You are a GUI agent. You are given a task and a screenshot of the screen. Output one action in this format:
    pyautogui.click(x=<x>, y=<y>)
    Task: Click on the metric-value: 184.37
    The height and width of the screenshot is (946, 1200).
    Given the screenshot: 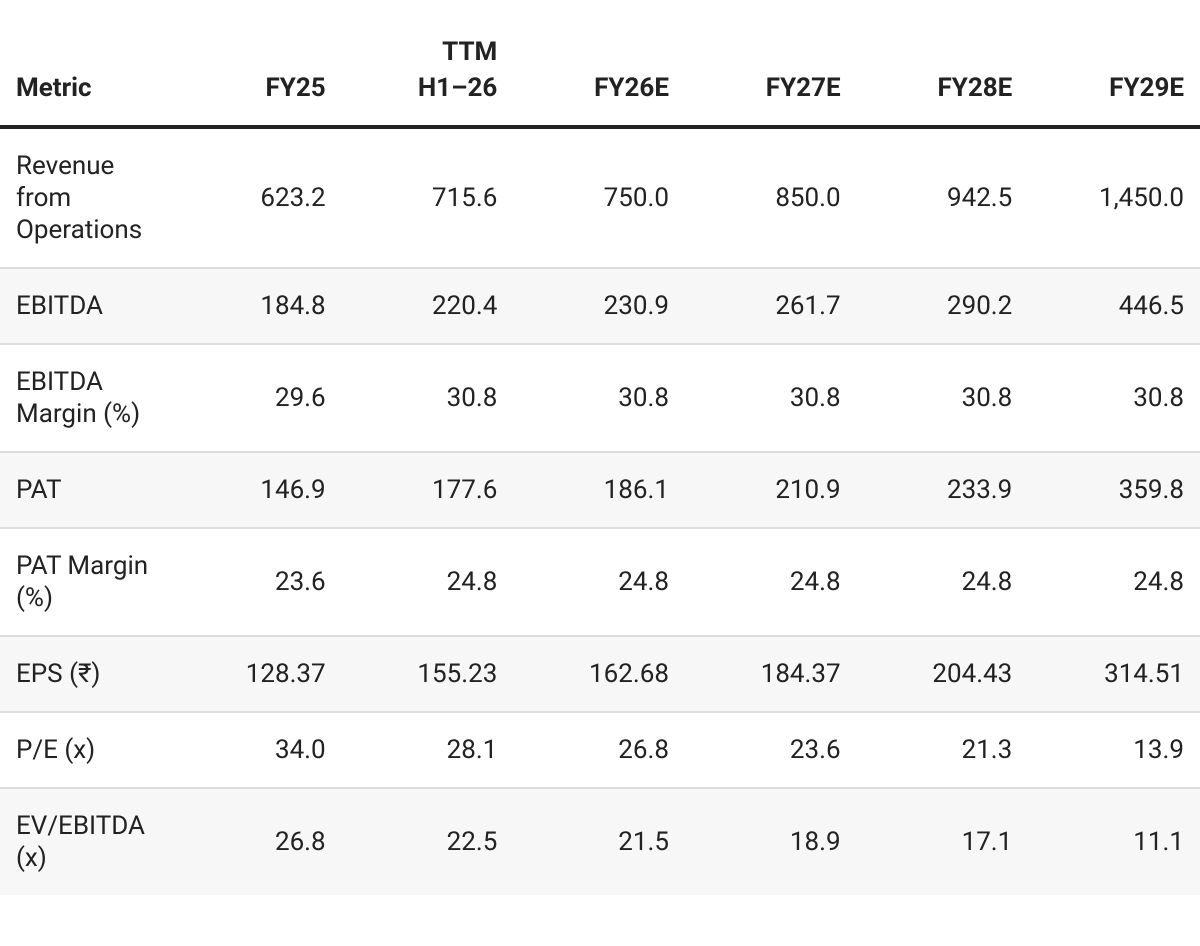 What is the action you would take?
    pyautogui.click(x=770, y=674)
    